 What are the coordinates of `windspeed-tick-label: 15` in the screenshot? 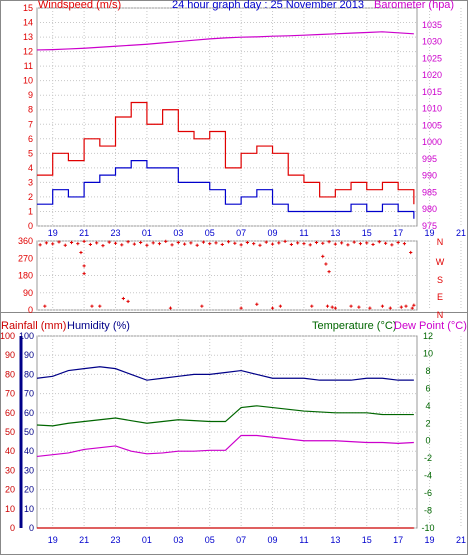 It's located at (28, 8).